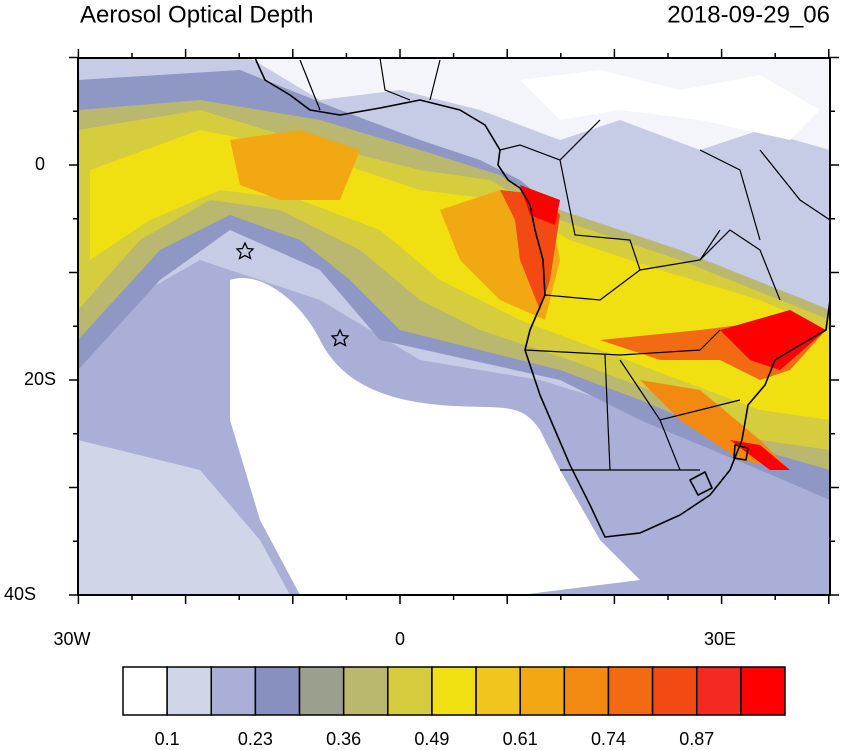  I want to click on colorbar-label: 0.23, so click(255, 739).